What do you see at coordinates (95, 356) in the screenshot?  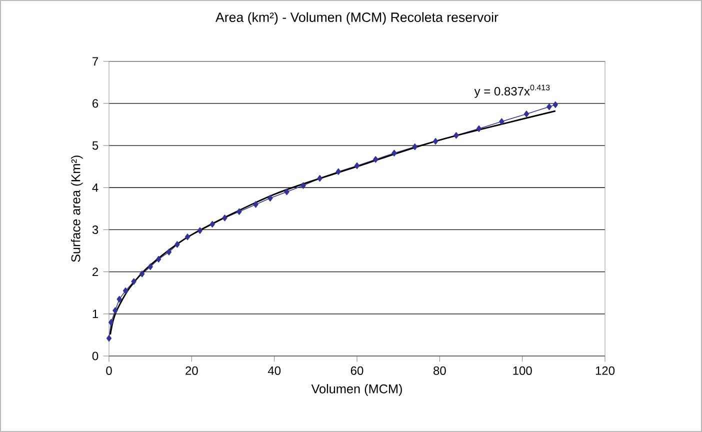 I see `y-tick-label: 0` at bounding box center [95, 356].